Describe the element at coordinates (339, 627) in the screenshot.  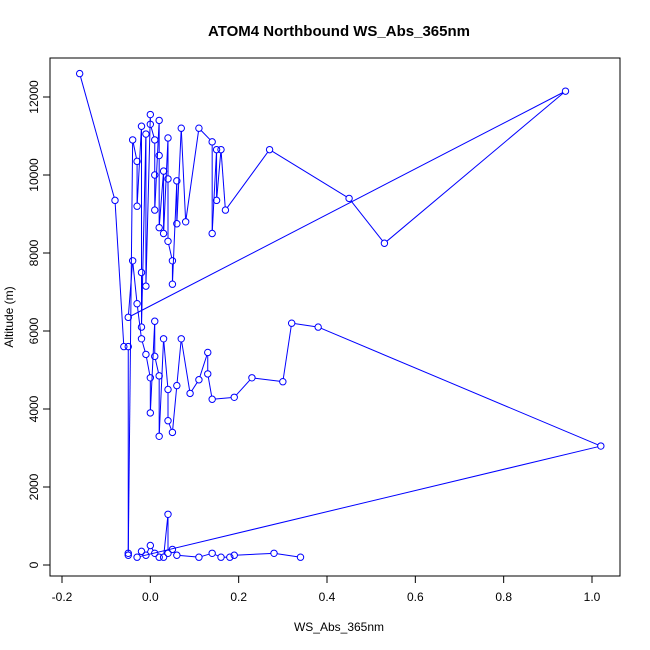
I see `x-axis-label: WS_Abs_365nm` at that location.